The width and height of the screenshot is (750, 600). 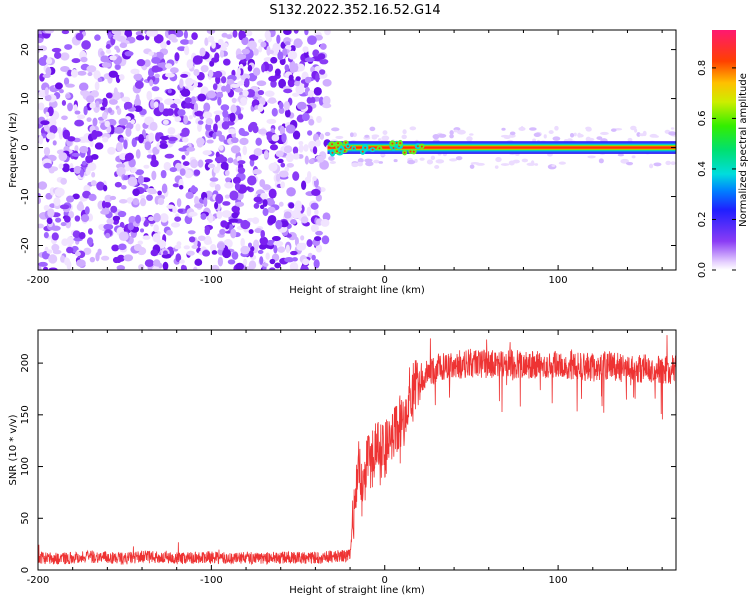 I want to click on y-tick-label: -10, so click(x=25, y=196).